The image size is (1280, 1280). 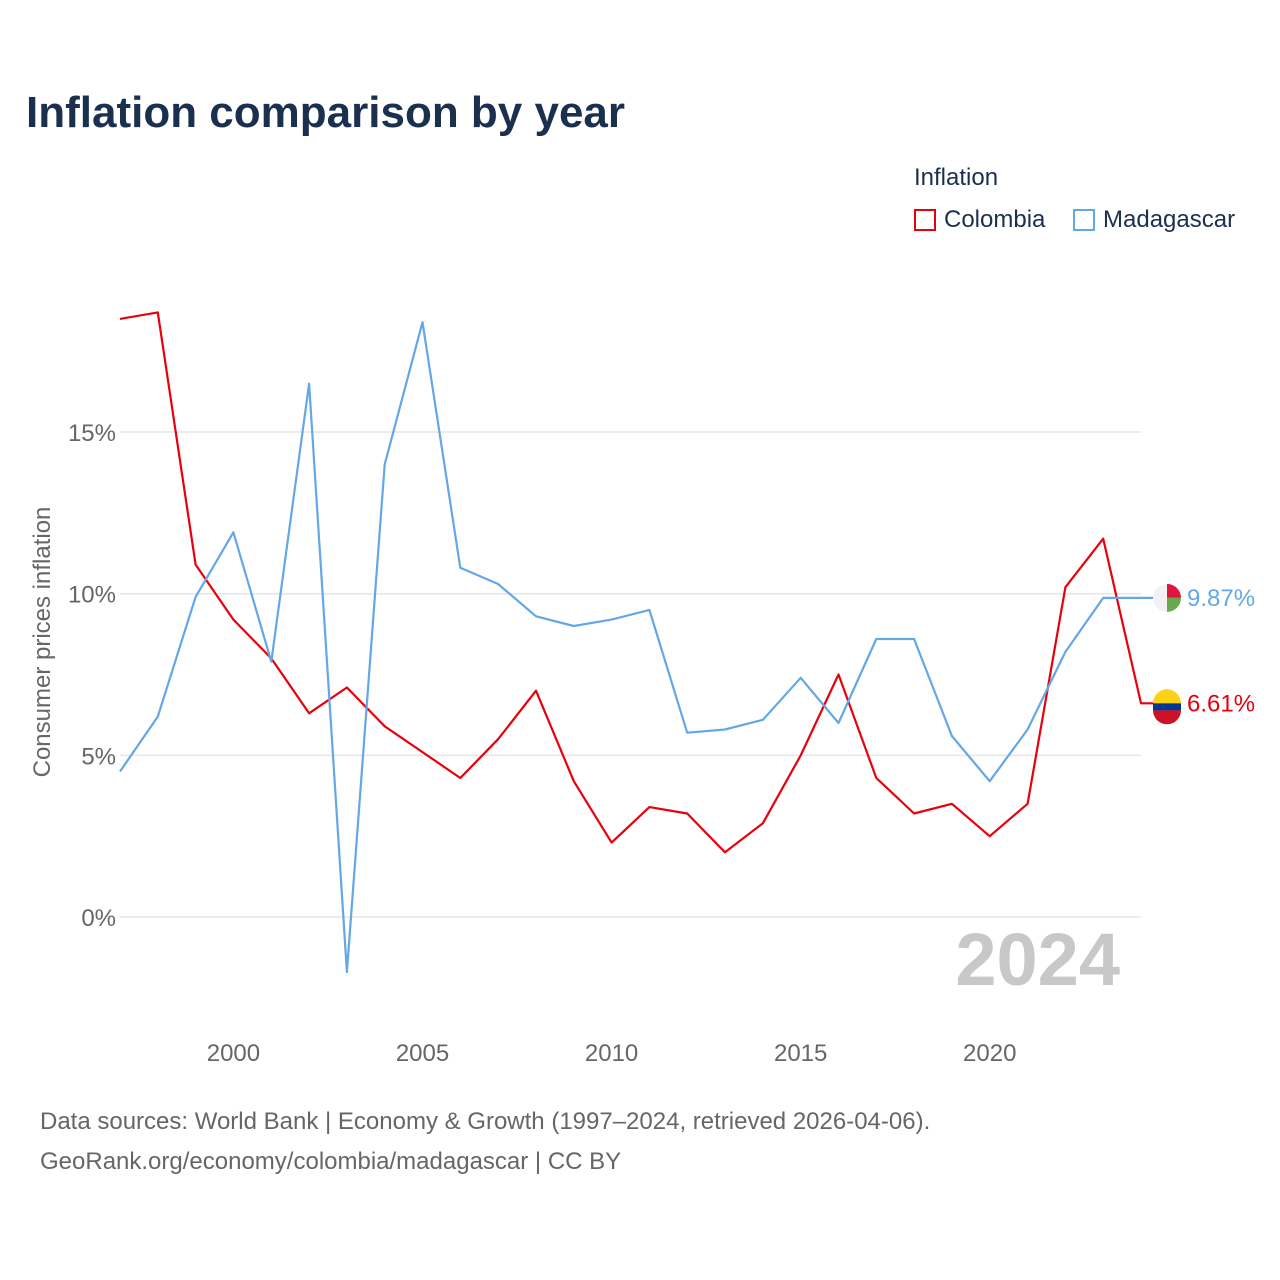 What do you see at coordinates (1174, 604) in the screenshot?
I see `flag-band-green` at bounding box center [1174, 604].